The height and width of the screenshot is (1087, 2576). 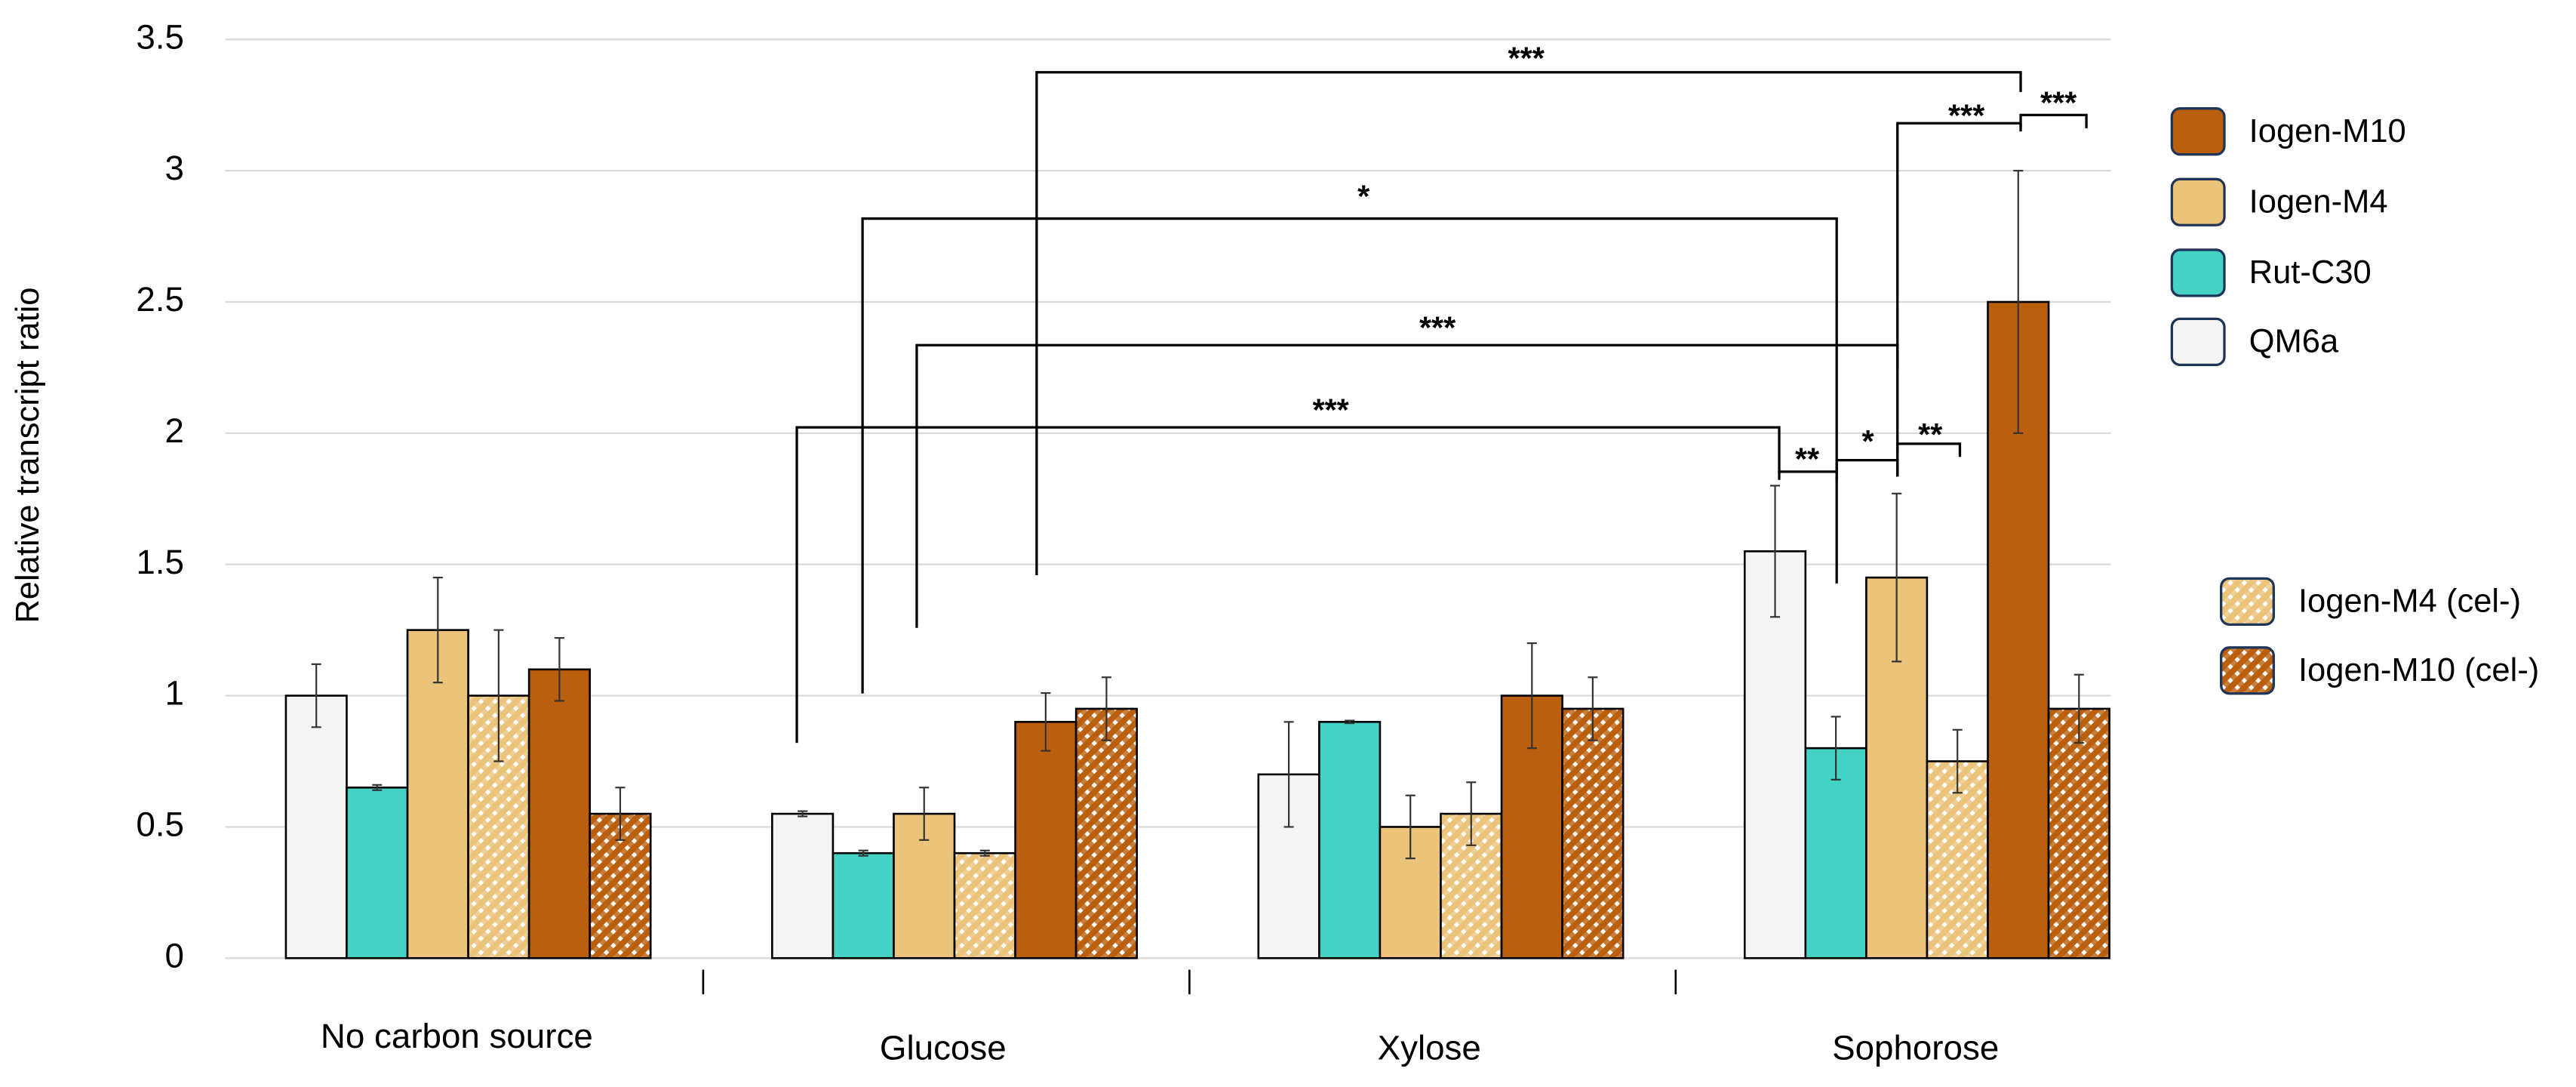 What do you see at coordinates (173, 431) in the screenshot?
I see `y-tick-label: 2` at bounding box center [173, 431].